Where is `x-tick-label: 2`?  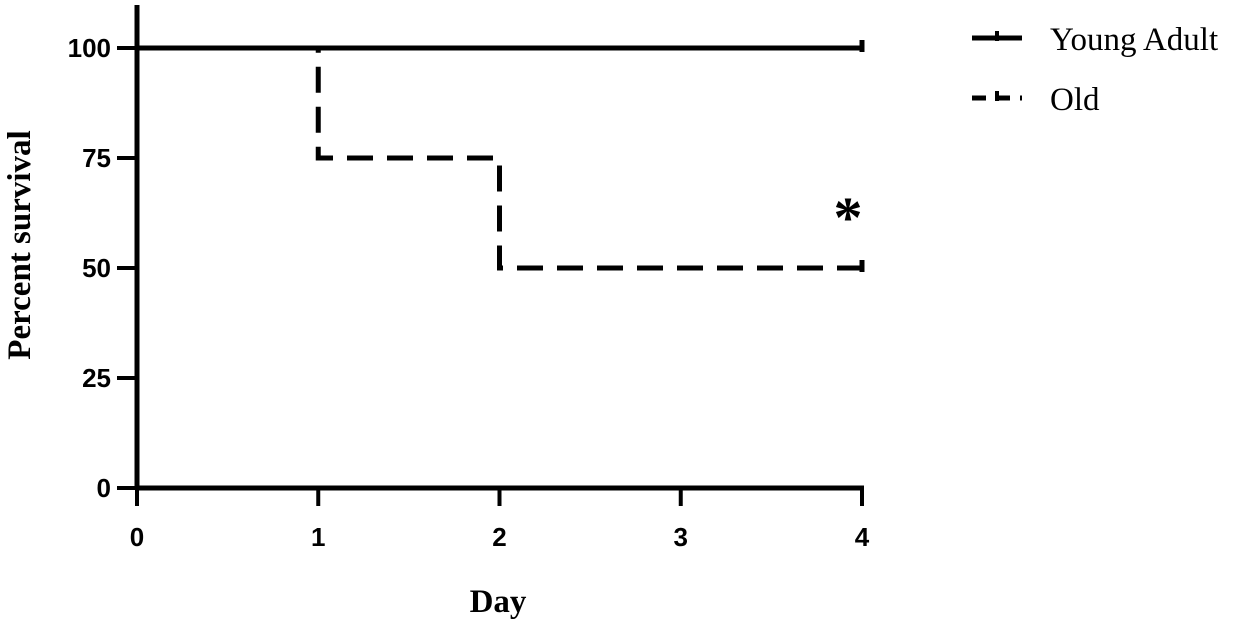 x-tick-label: 2 is located at coordinates (499, 537).